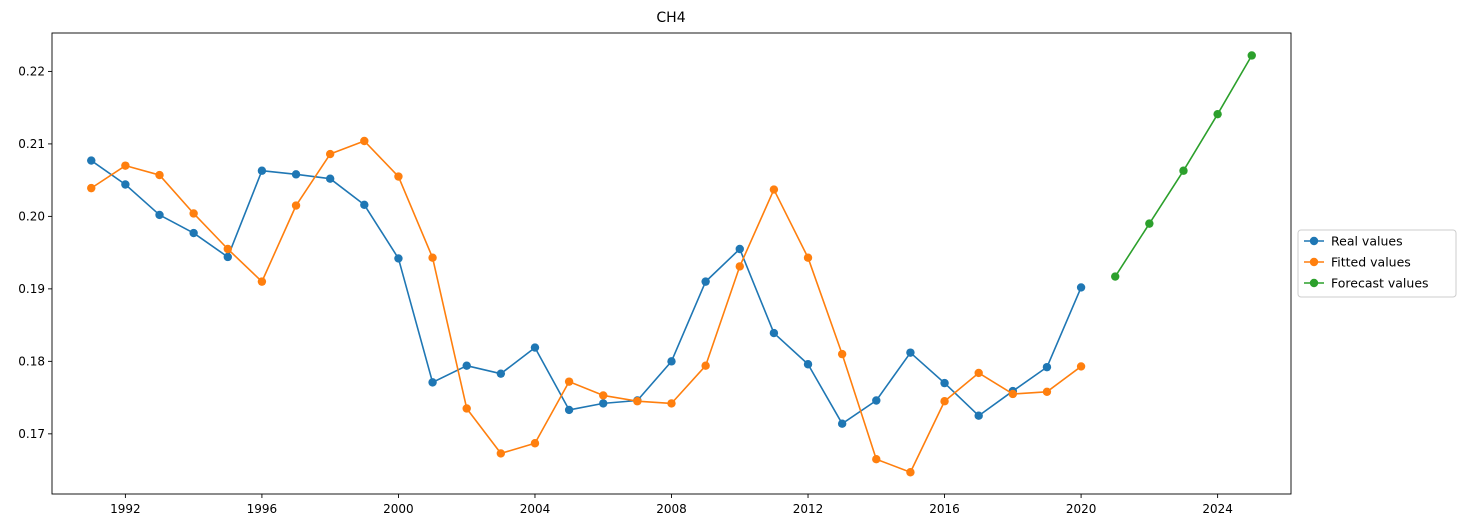  Describe the element at coordinates (31, 434) in the screenshot. I see `y-tick-label: 0.17` at that location.